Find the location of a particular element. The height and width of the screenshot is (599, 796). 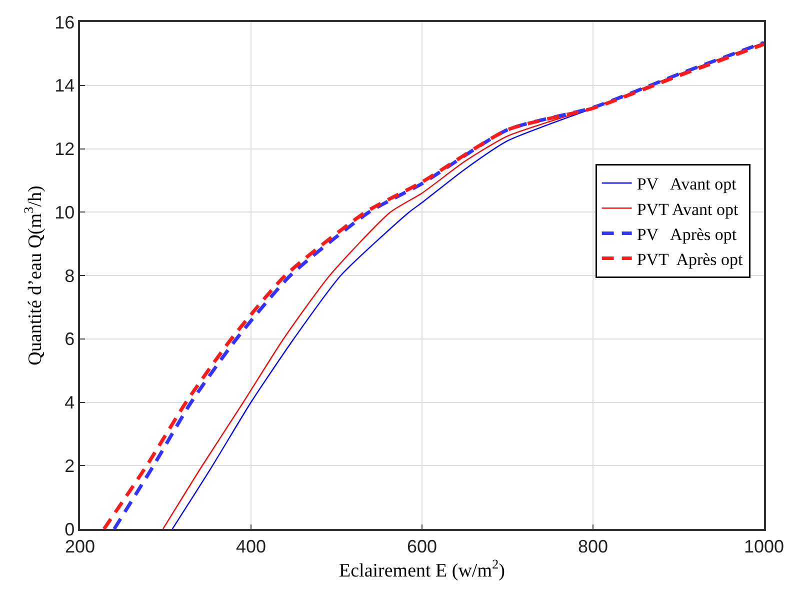

legend-label: PV Après opt is located at coordinates (686, 234).